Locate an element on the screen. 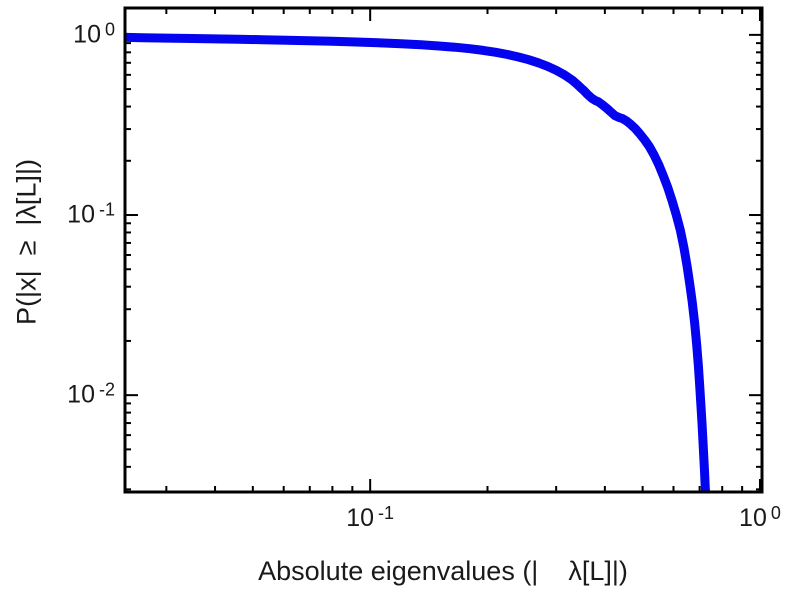 The image size is (786, 600). x-tick-label-10e-1: 10 -1 is located at coordinates (370, 517).